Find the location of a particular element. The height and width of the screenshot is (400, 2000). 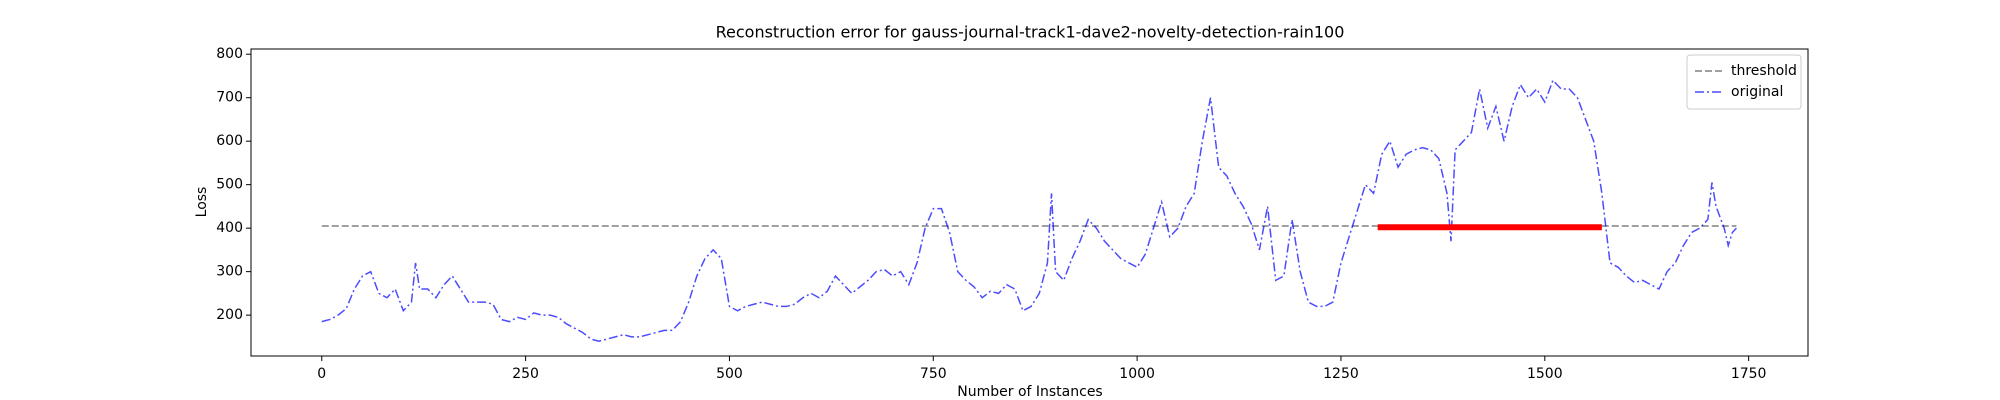

y-tick-label: 800 is located at coordinates (229, 54).